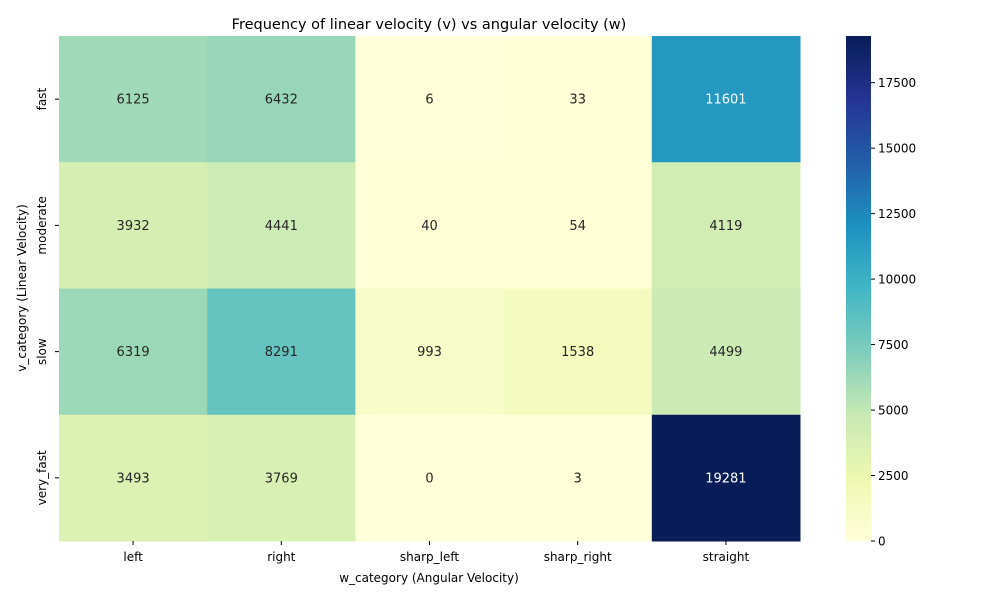  I want to click on cell-value-label: 6319, so click(133, 352).